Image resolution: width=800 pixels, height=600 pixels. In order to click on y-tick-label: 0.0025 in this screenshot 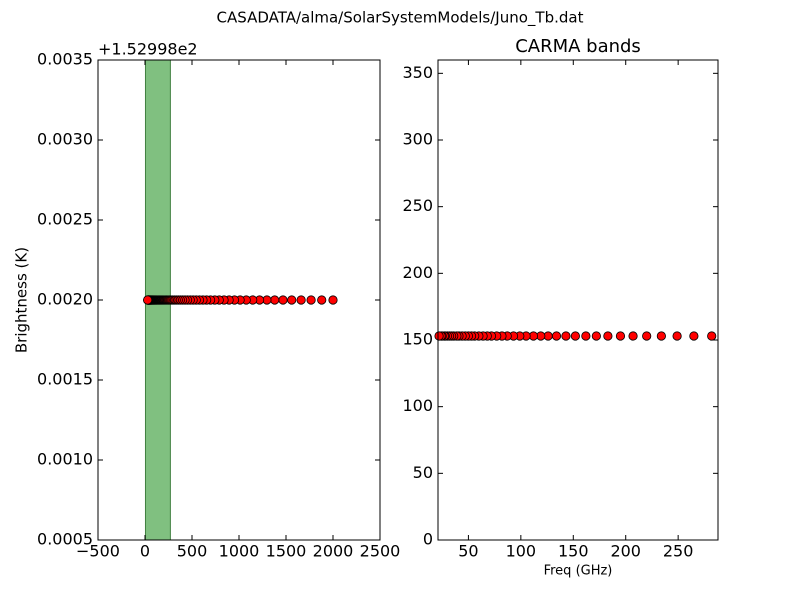, I will do `click(65, 219)`.